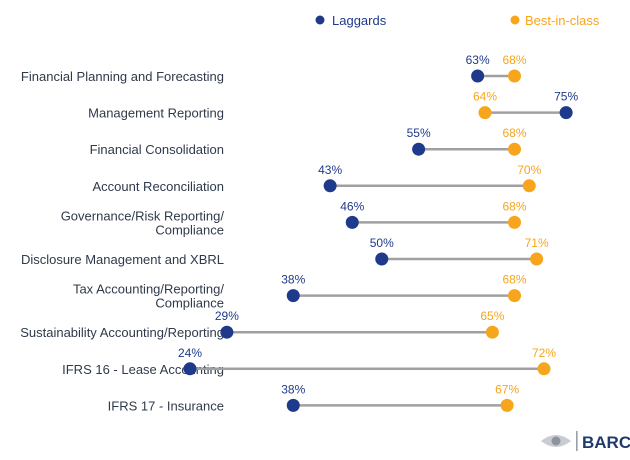 The height and width of the screenshot is (460, 630). Describe the element at coordinates (157, 149) in the screenshot. I see `category-label: Financial Consolidation` at that location.